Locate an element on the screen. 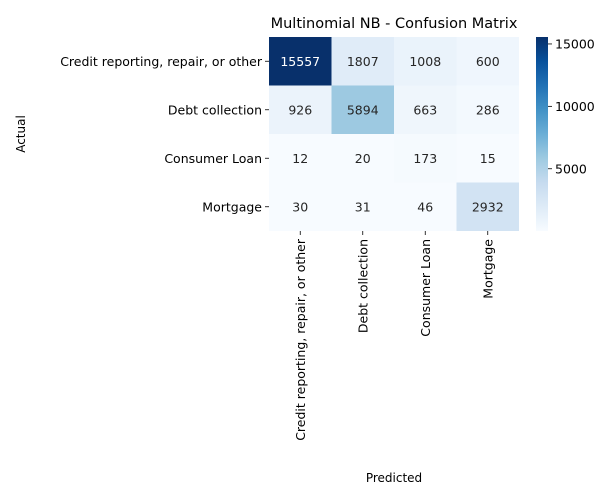 Image resolution: width=600 pixels, height=500 pixels. y-tick-label: Debt collection is located at coordinates (215, 109).